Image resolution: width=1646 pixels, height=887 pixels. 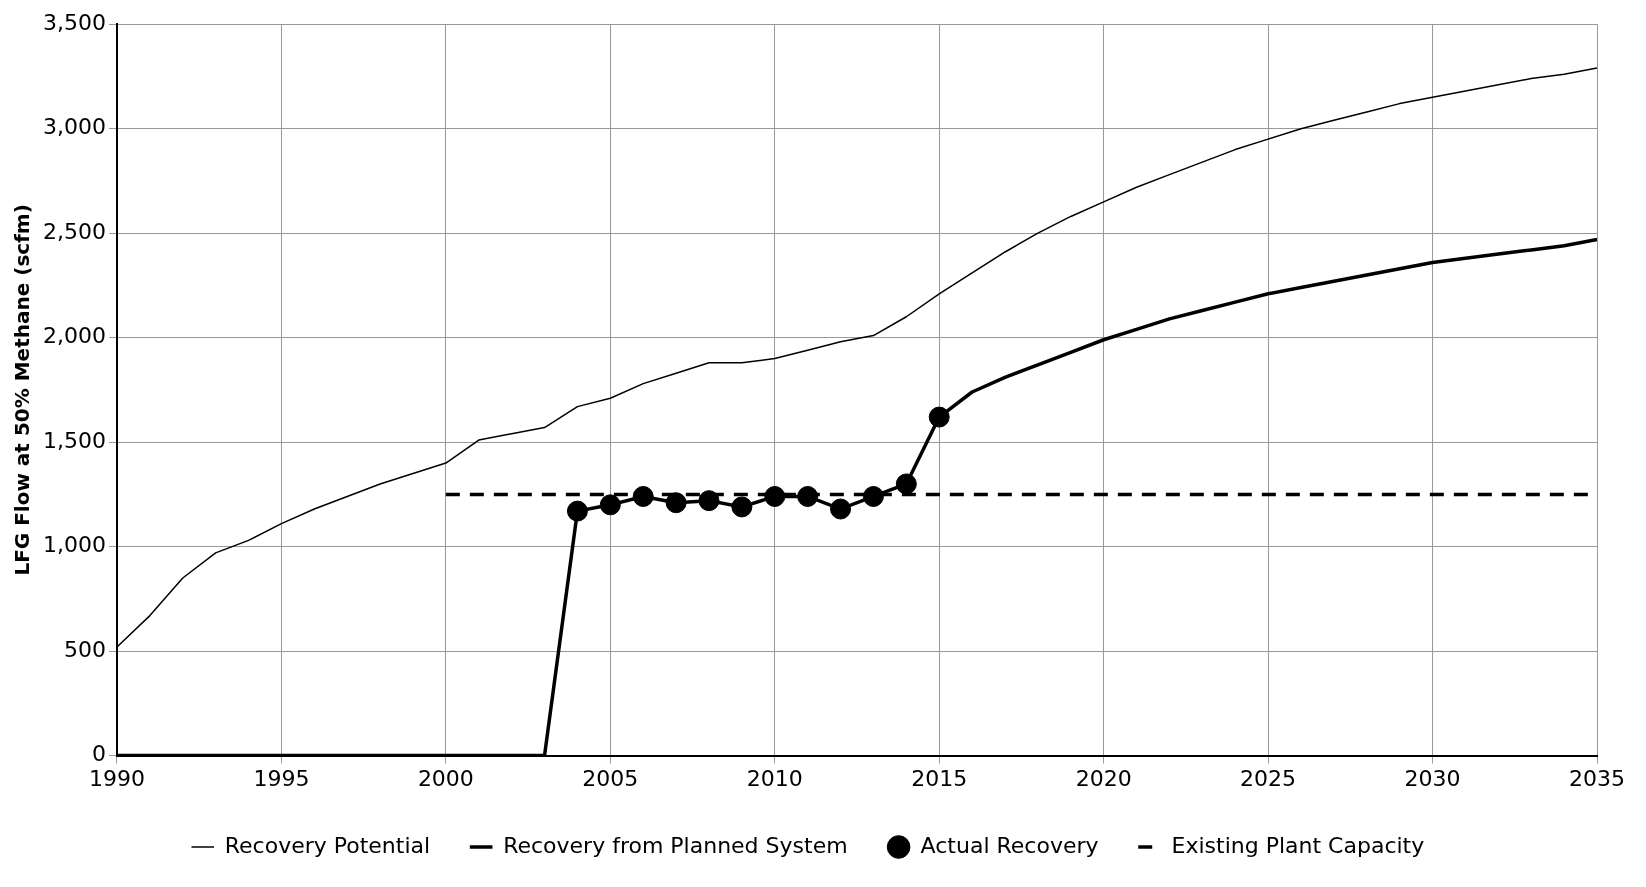 What do you see at coordinates (74, 336) in the screenshot?
I see `y-tick-label: 2,000` at bounding box center [74, 336].